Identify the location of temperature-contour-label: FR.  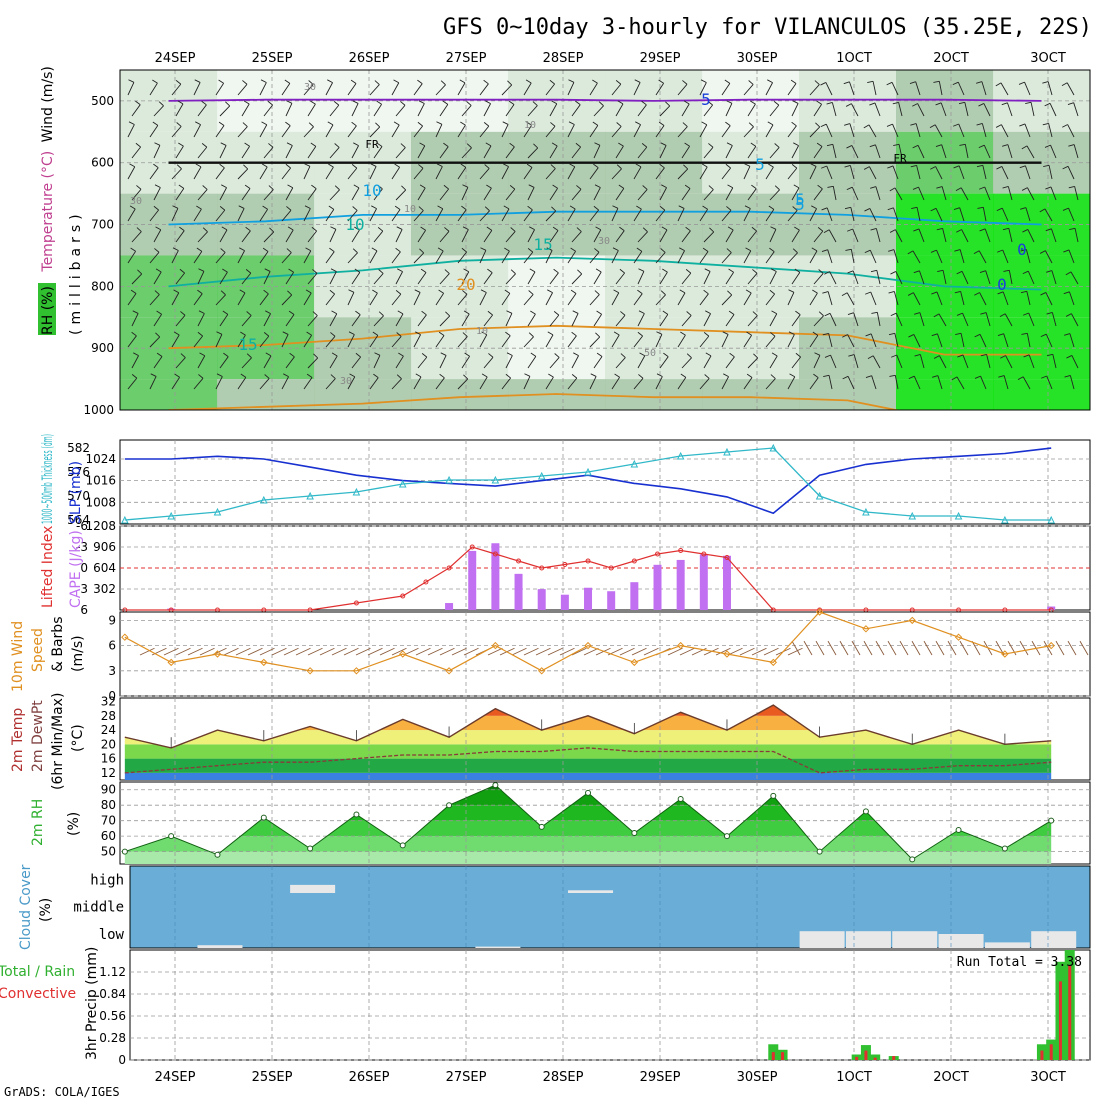
(900, 158).